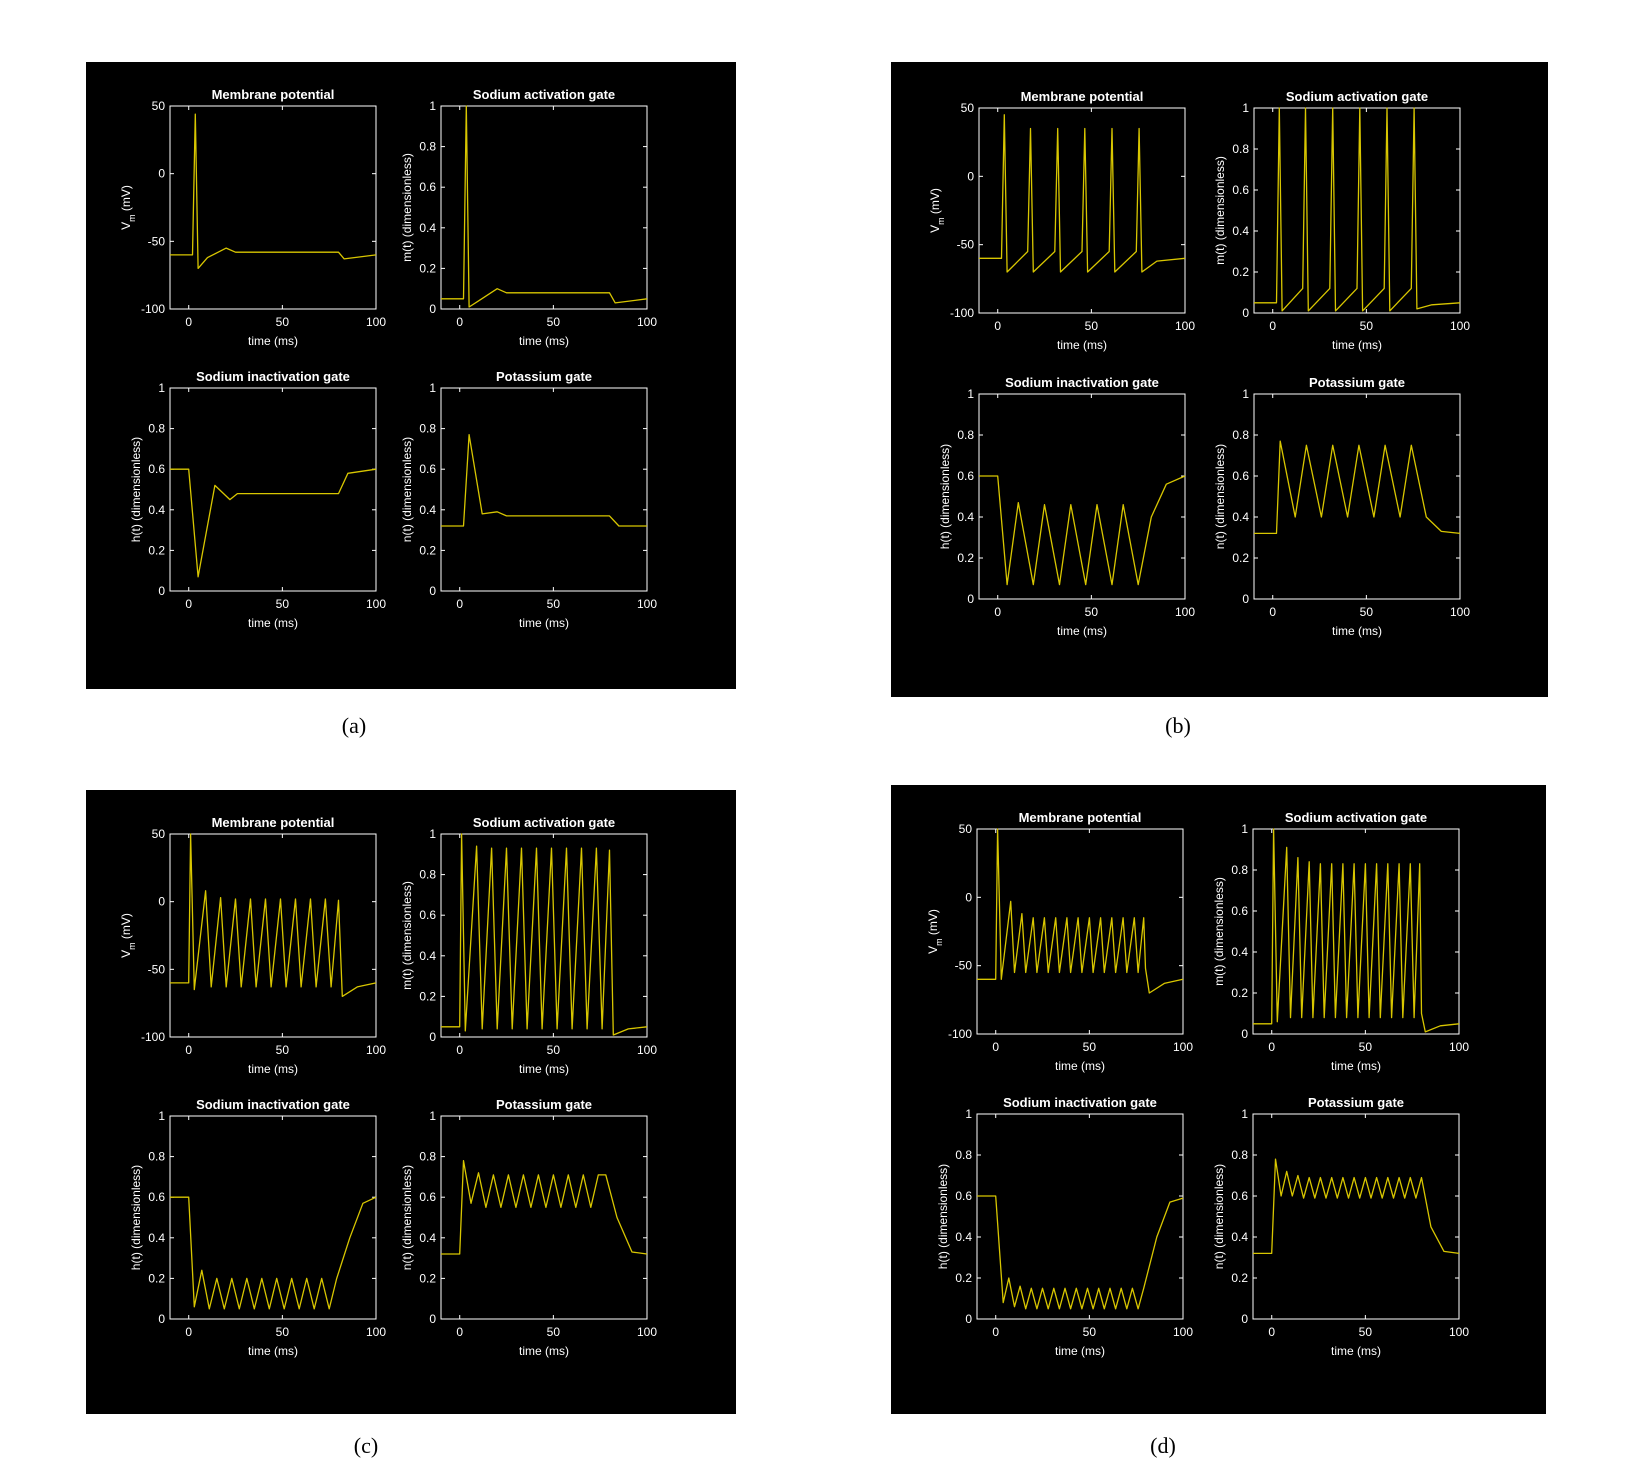  I want to click on trace-sodium-activation-gate, so click(544, 934).